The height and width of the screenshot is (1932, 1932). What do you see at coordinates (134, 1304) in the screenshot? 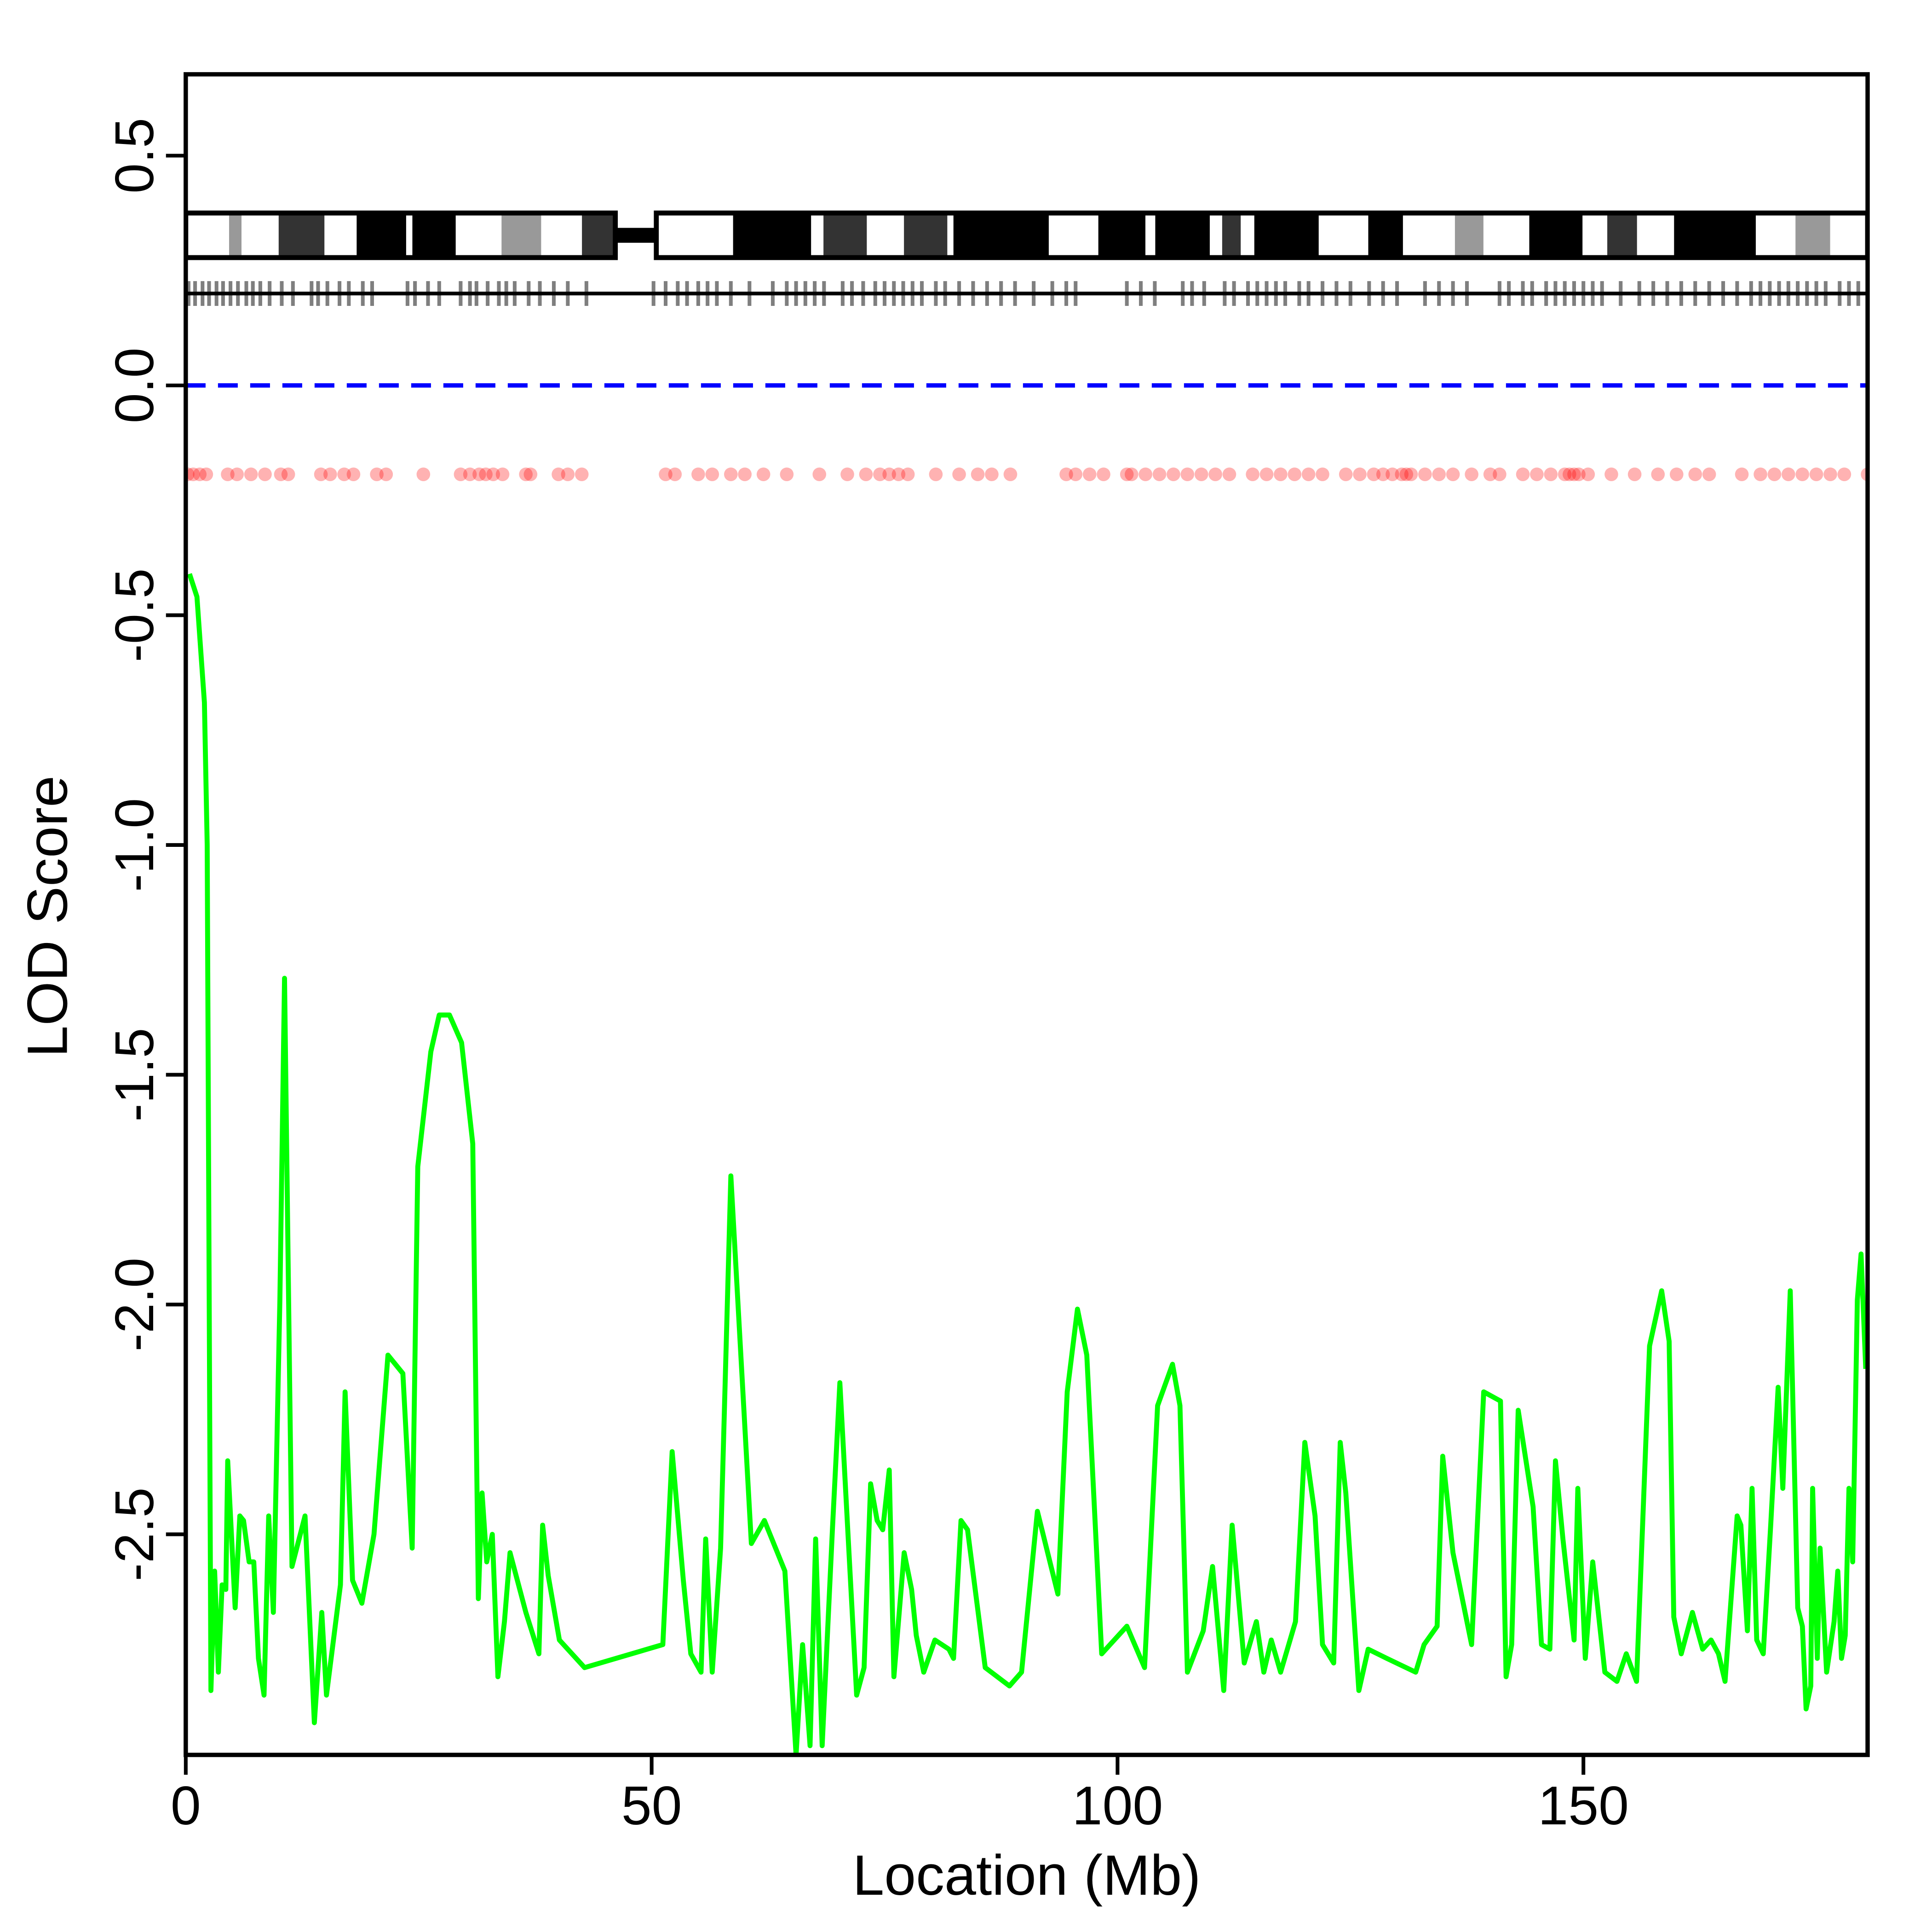
I see `y-tick-label: -2.0` at bounding box center [134, 1304].